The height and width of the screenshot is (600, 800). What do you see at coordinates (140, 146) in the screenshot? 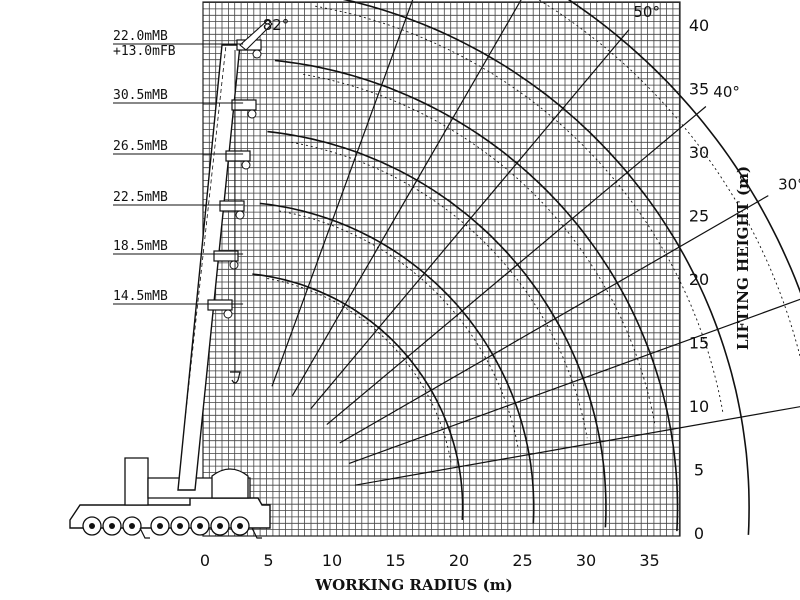
I see `boom-length-label: 26.5mMB` at bounding box center [140, 146].